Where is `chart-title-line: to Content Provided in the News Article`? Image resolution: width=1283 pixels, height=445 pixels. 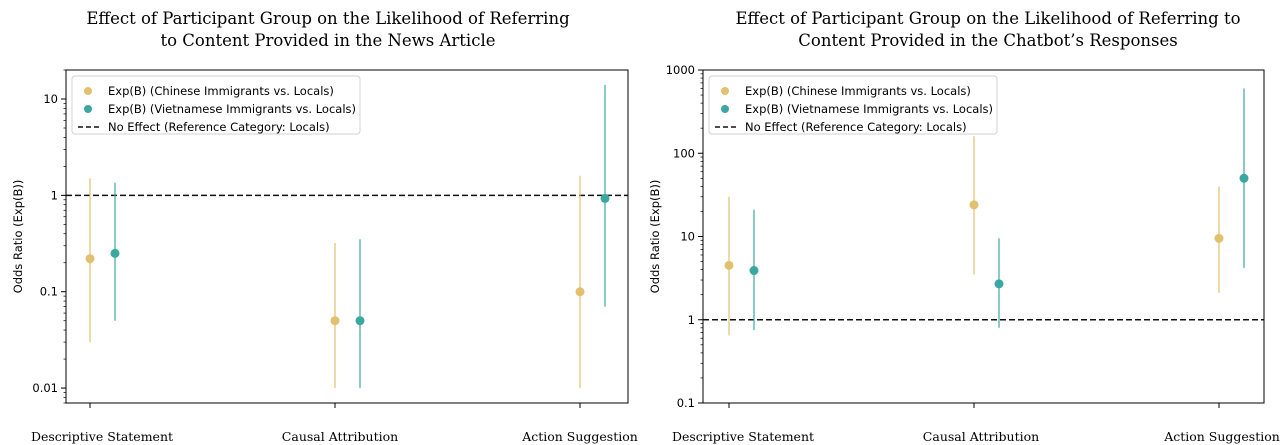
chart-title-line: to Content Provided in the News Article is located at coordinates (328, 40).